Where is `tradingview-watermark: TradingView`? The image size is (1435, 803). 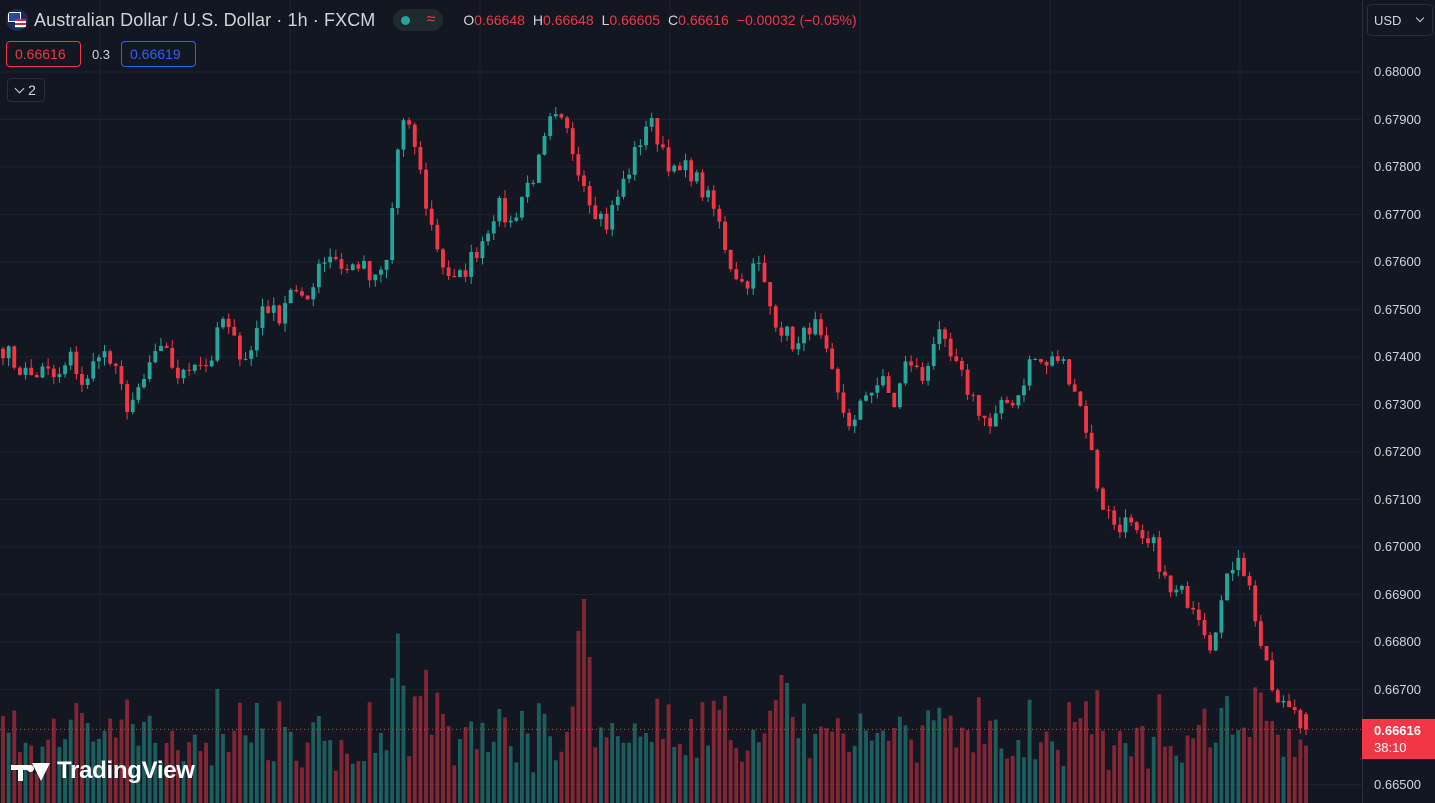 tradingview-watermark: TradingView is located at coordinates (102, 771).